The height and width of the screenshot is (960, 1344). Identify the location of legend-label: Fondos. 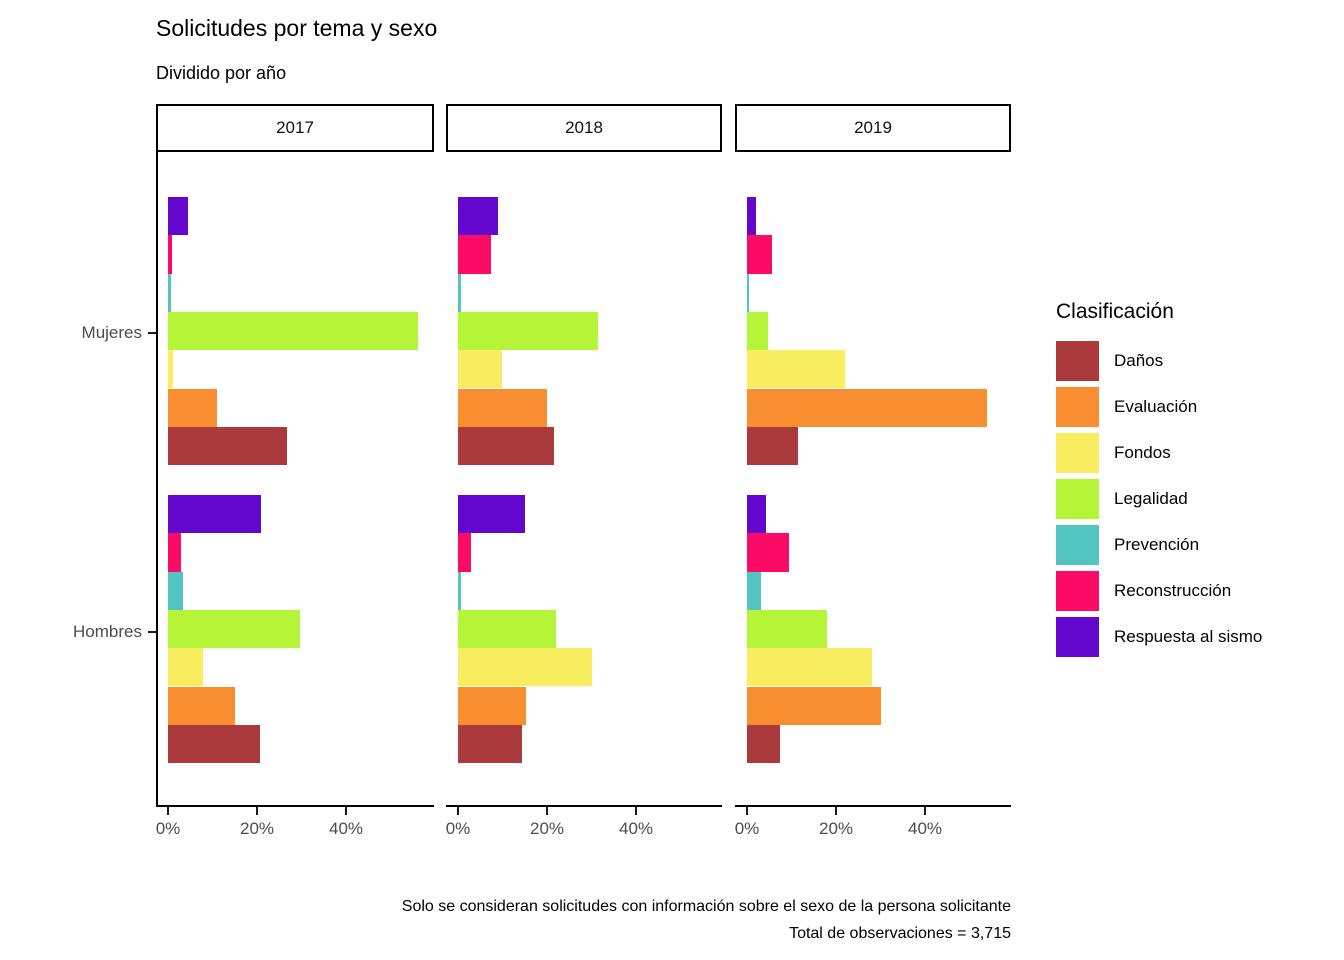
(1142, 452).